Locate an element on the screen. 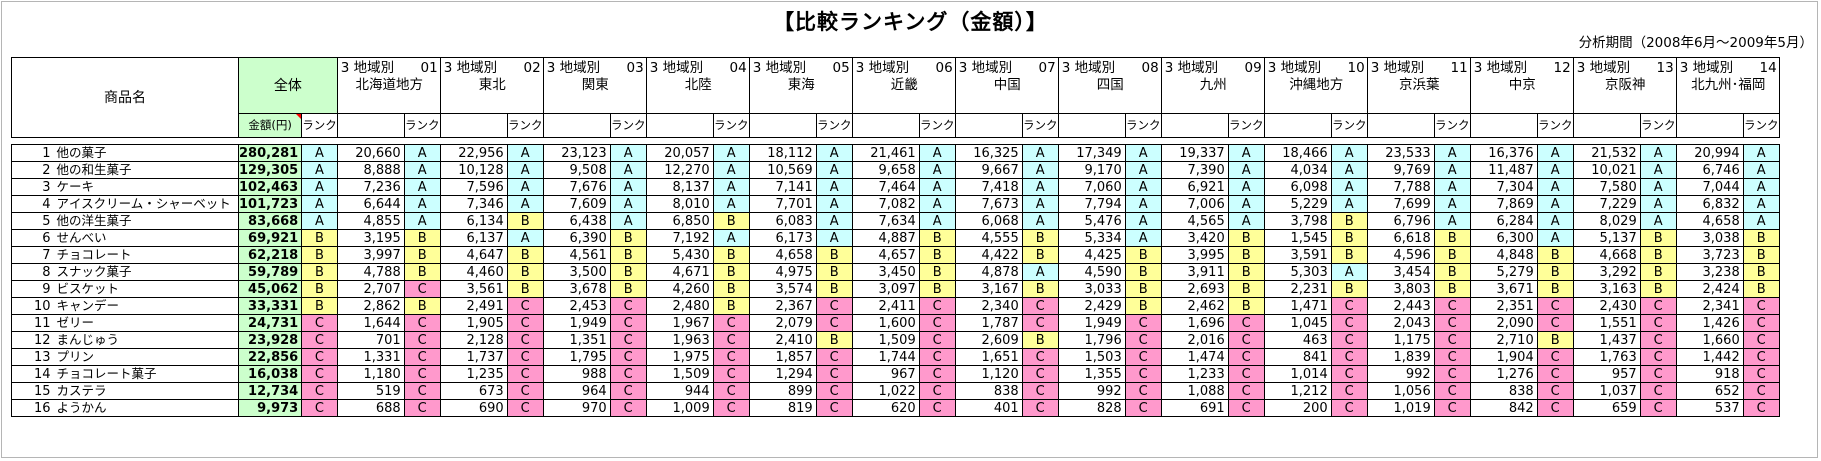  region-amount: 6,850 is located at coordinates (679, 221).